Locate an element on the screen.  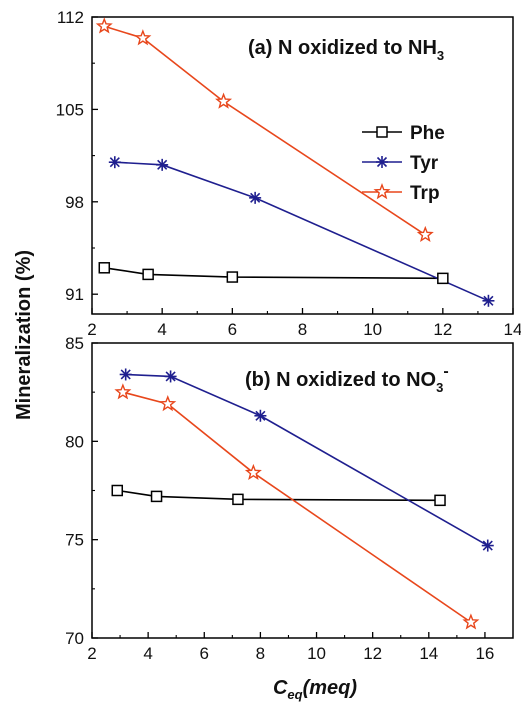
y-tick-label: 98 is located at coordinates (74, 202).